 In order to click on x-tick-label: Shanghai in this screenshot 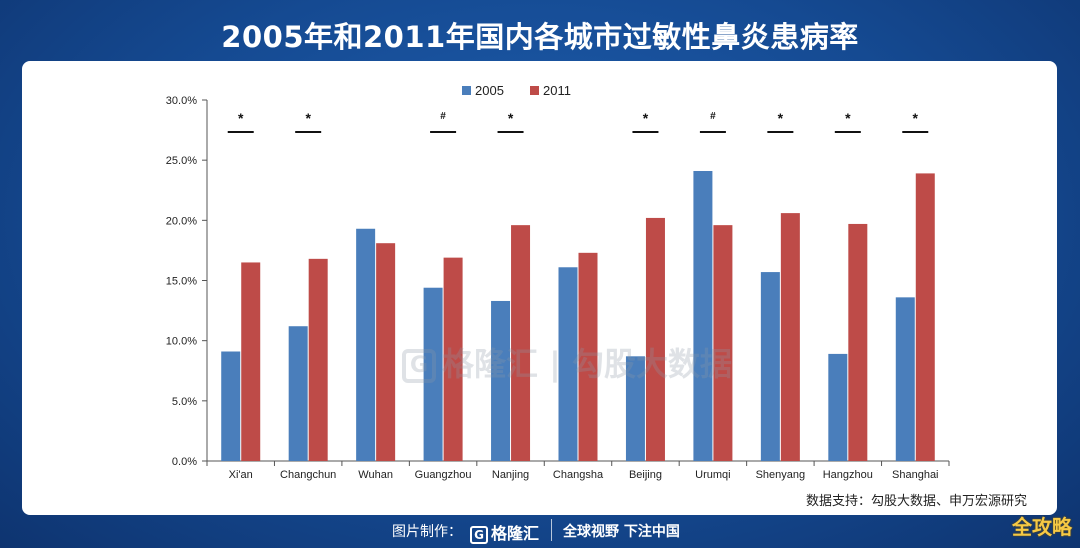, I will do `click(915, 475)`.